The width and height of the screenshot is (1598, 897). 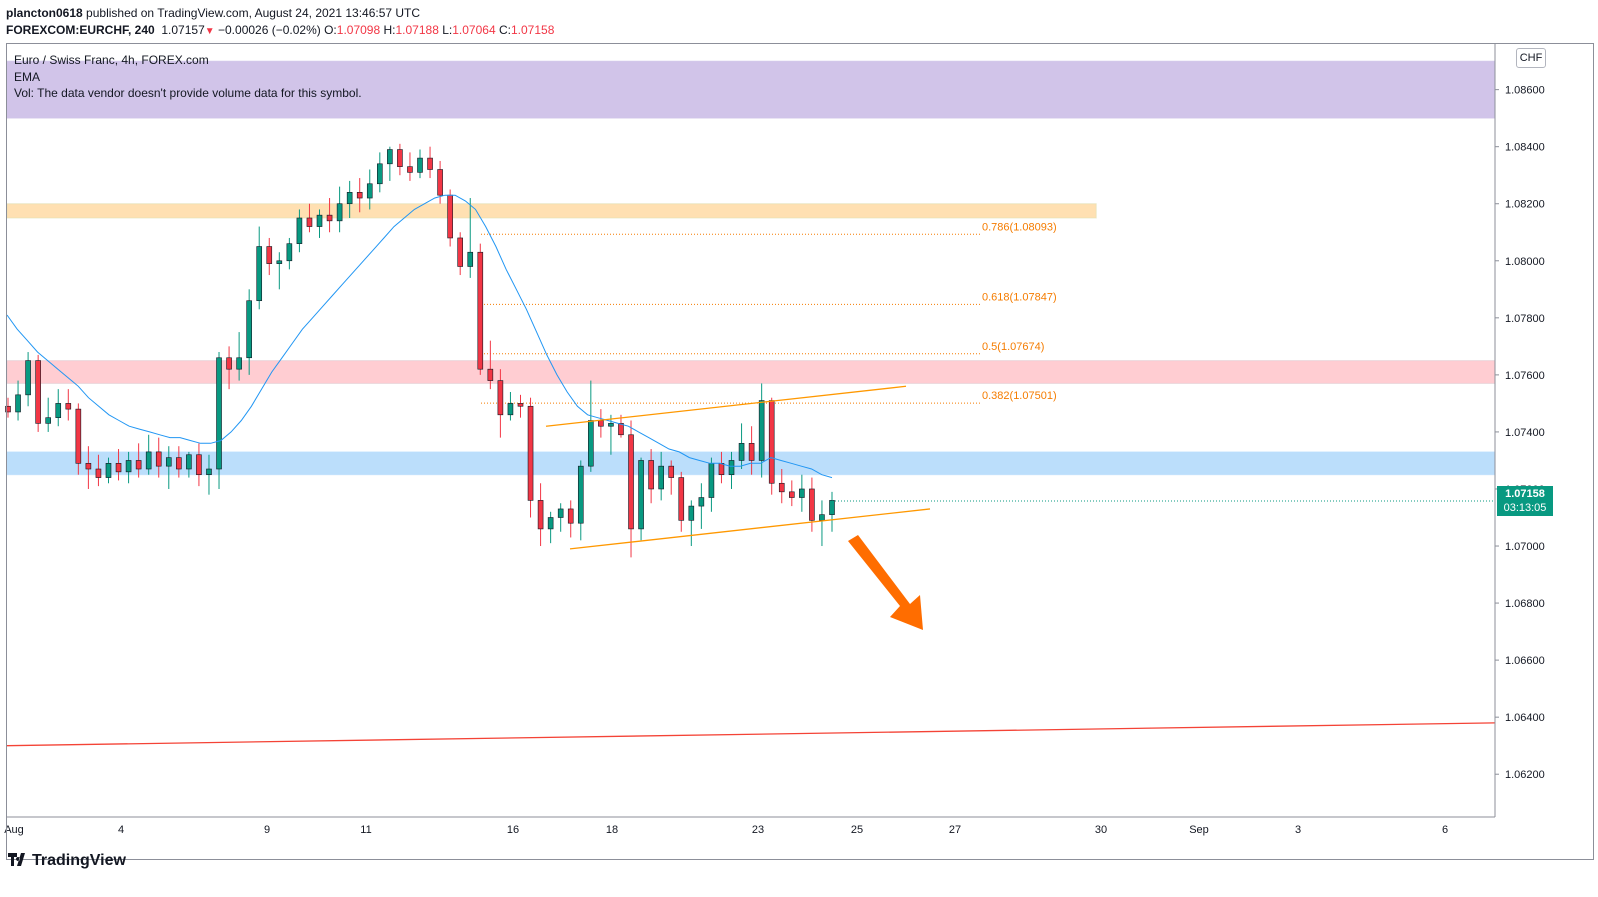 What do you see at coordinates (389, 30) in the screenshot?
I see `high-label: H:` at bounding box center [389, 30].